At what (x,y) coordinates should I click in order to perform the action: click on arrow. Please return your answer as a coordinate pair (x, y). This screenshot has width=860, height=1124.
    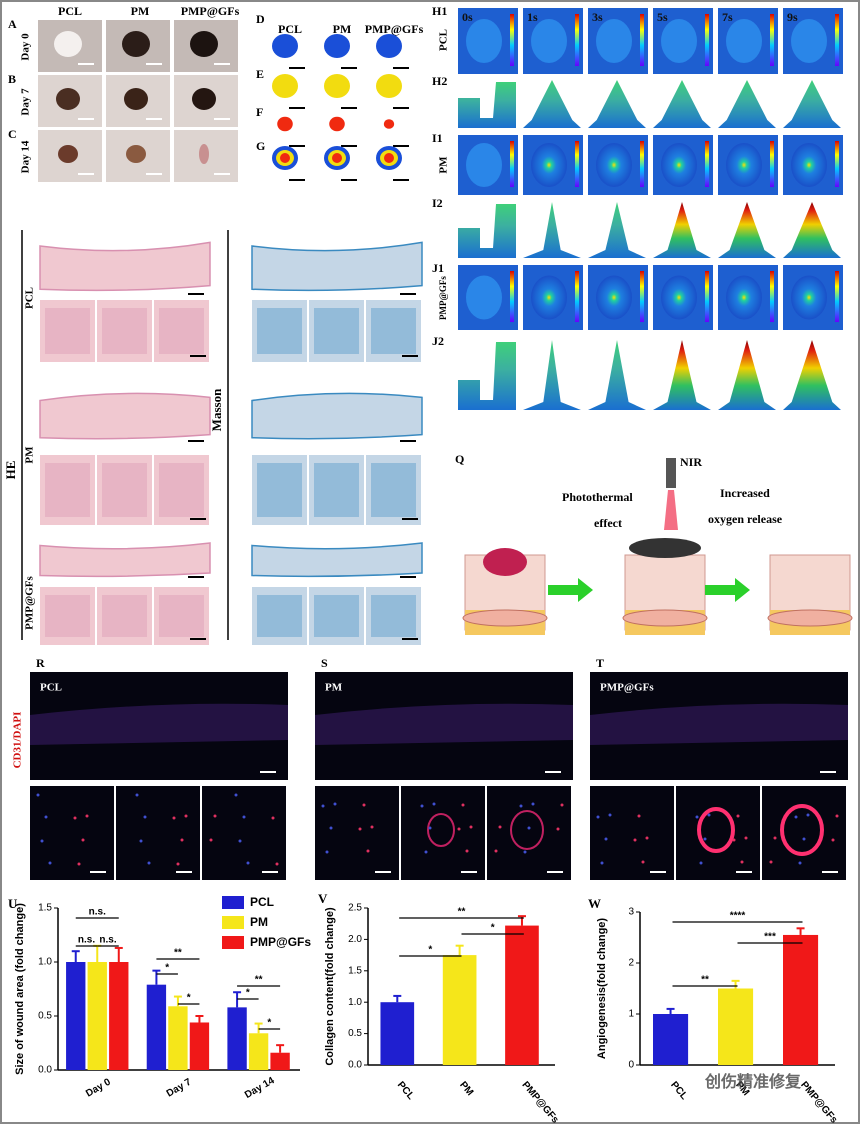
    Looking at the image, I should click on (727, 590).